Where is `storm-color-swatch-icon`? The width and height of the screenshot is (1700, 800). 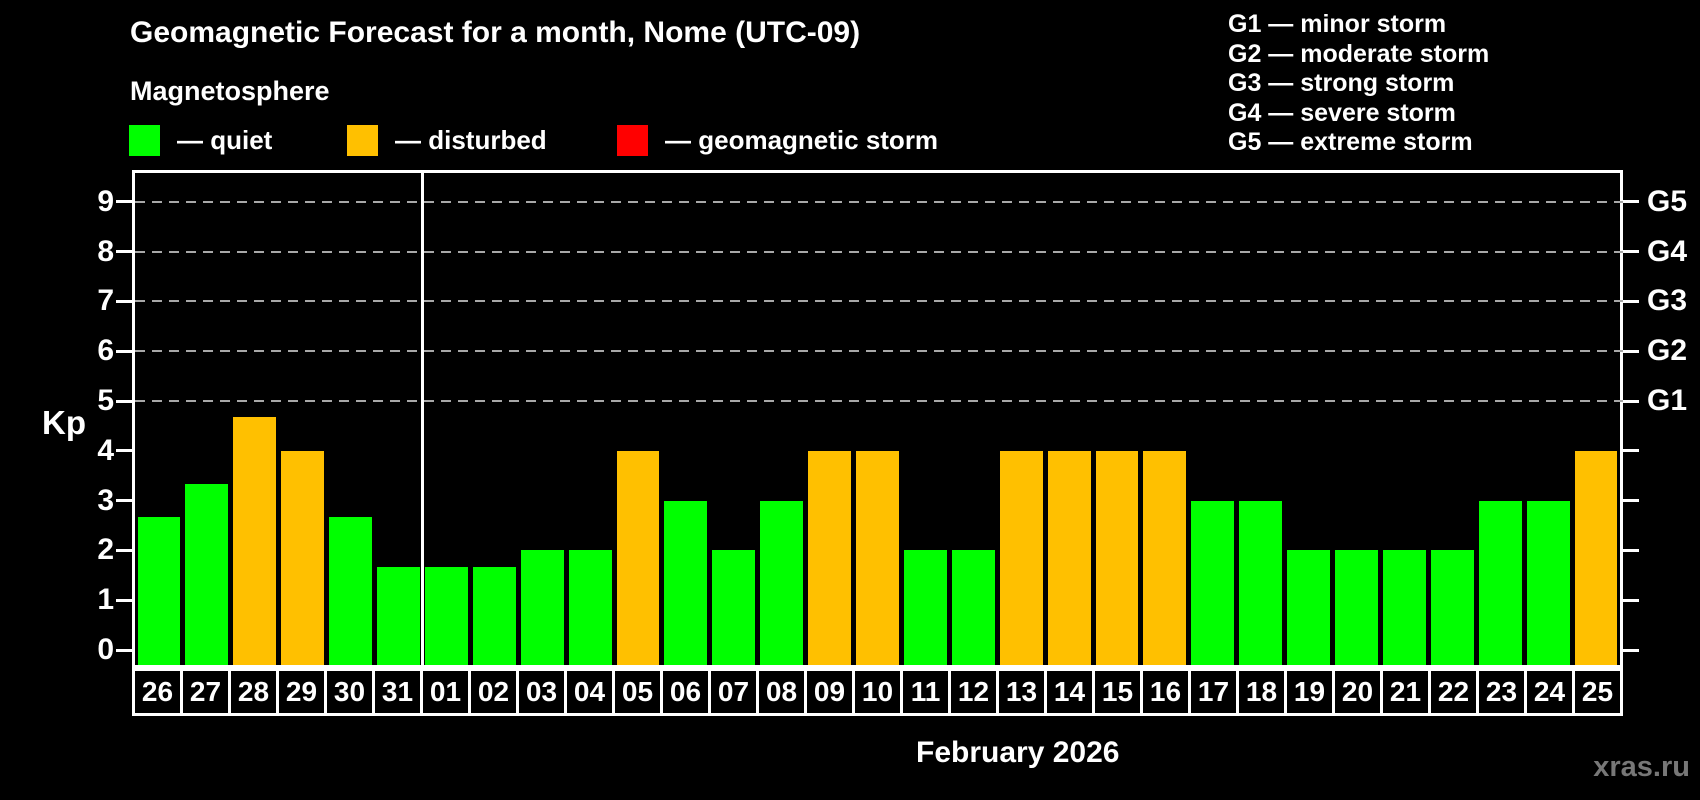 storm-color-swatch-icon is located at coordinates (632, 140).